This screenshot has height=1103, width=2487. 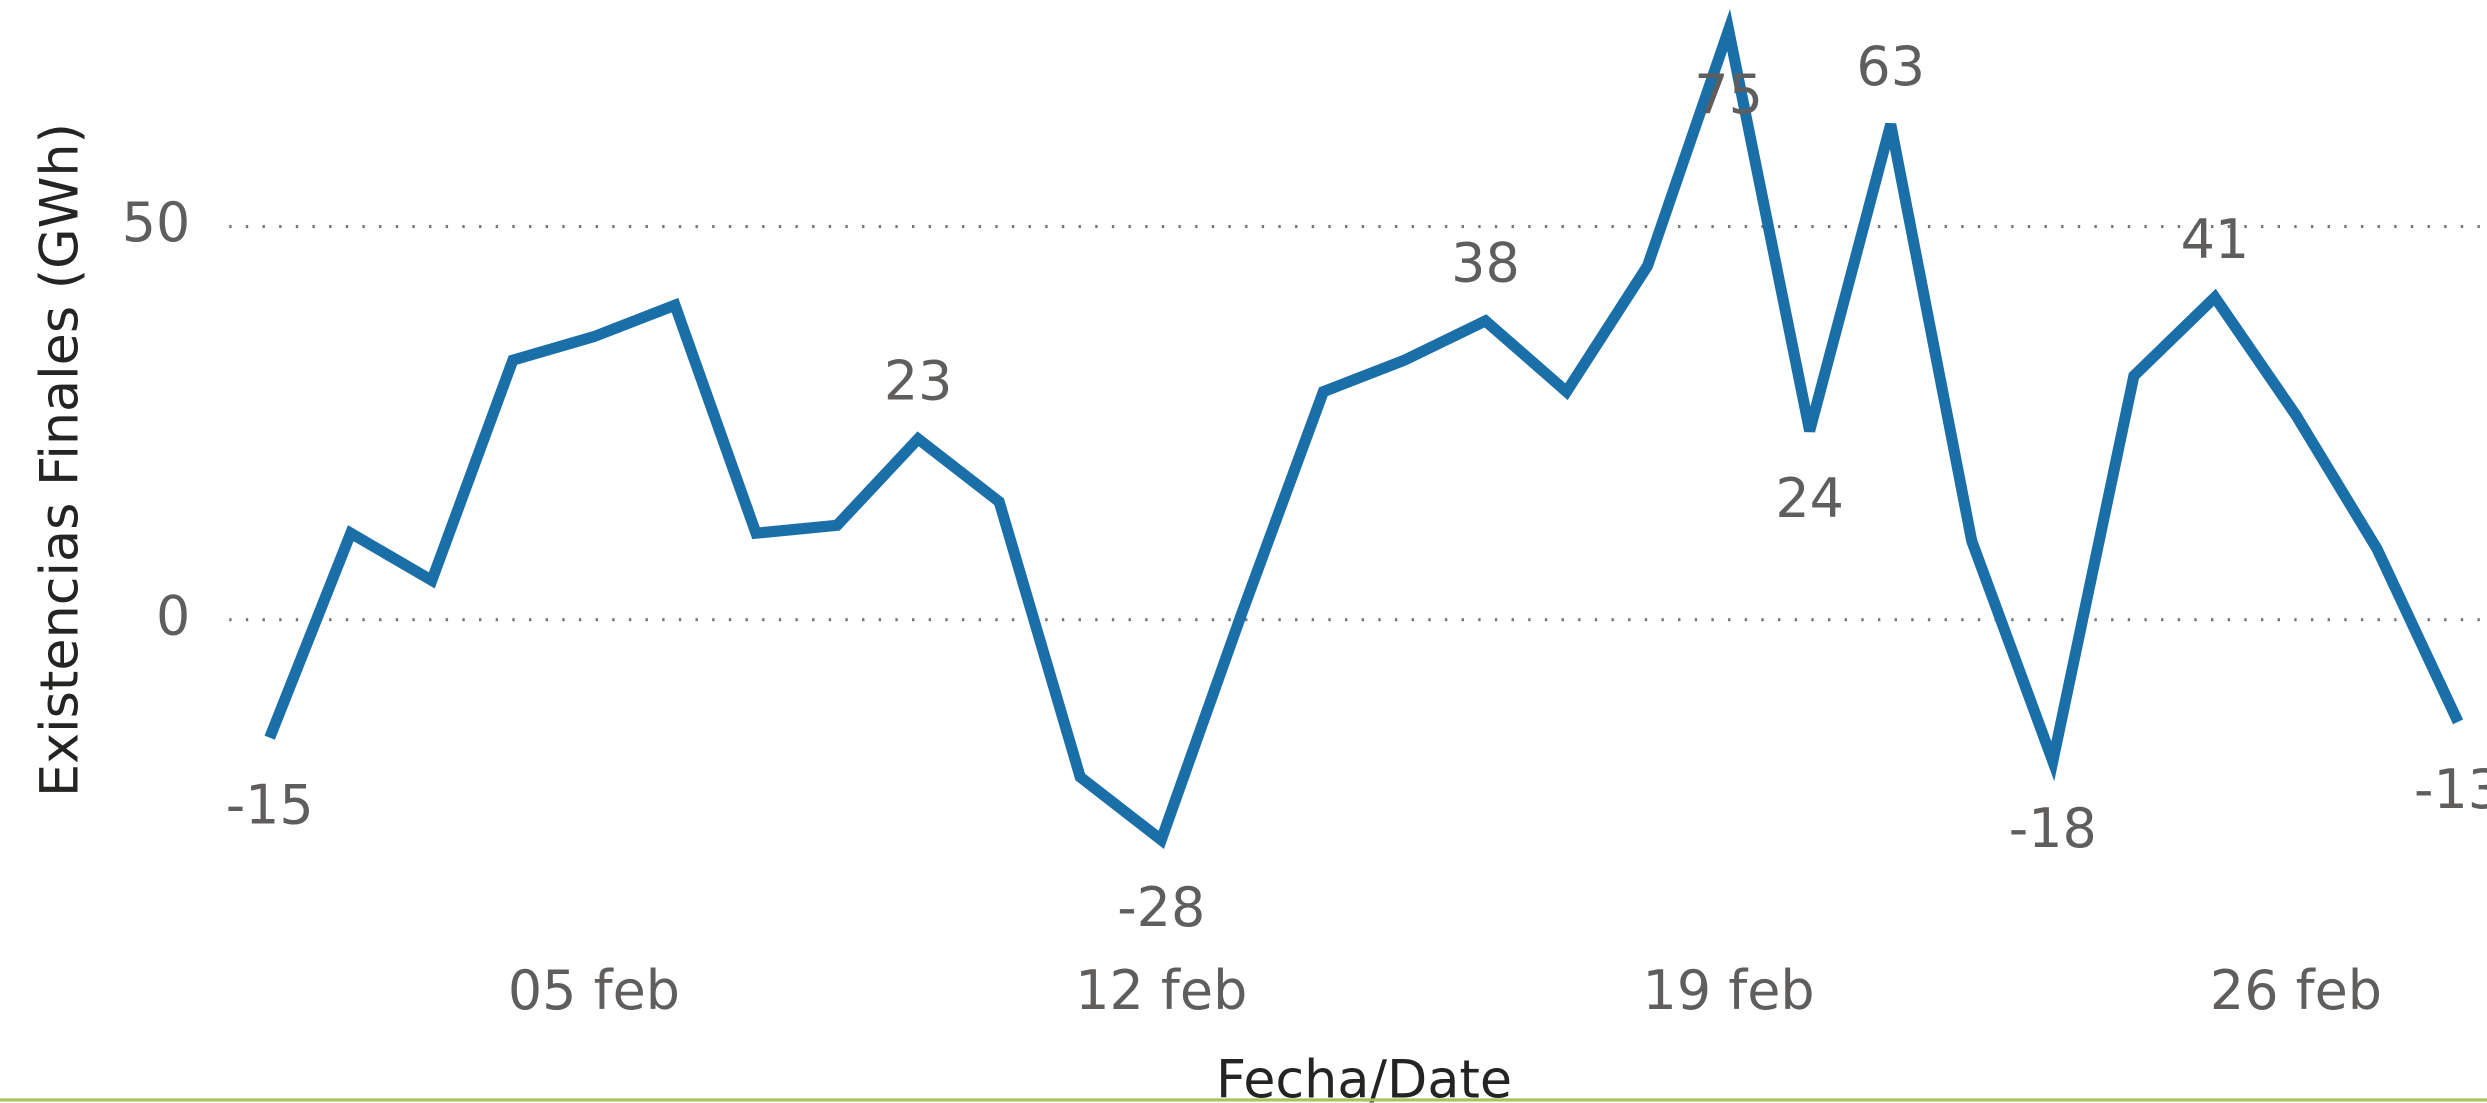 What do you see at coordinates (2053, 828) in the screenshot?
I see `data-label: -18` at bounding box center [2053, 828].